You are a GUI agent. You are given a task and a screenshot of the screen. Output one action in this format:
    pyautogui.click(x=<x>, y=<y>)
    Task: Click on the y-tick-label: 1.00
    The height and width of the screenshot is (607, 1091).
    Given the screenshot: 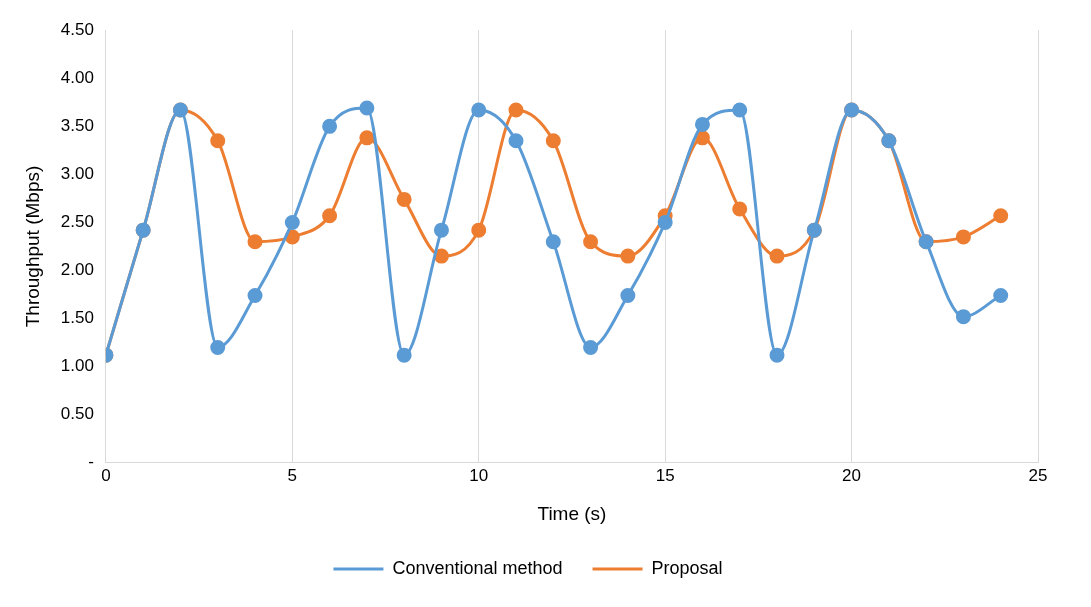 What is the action you would take?
    pyautogui.click(x=77, y=366)
    